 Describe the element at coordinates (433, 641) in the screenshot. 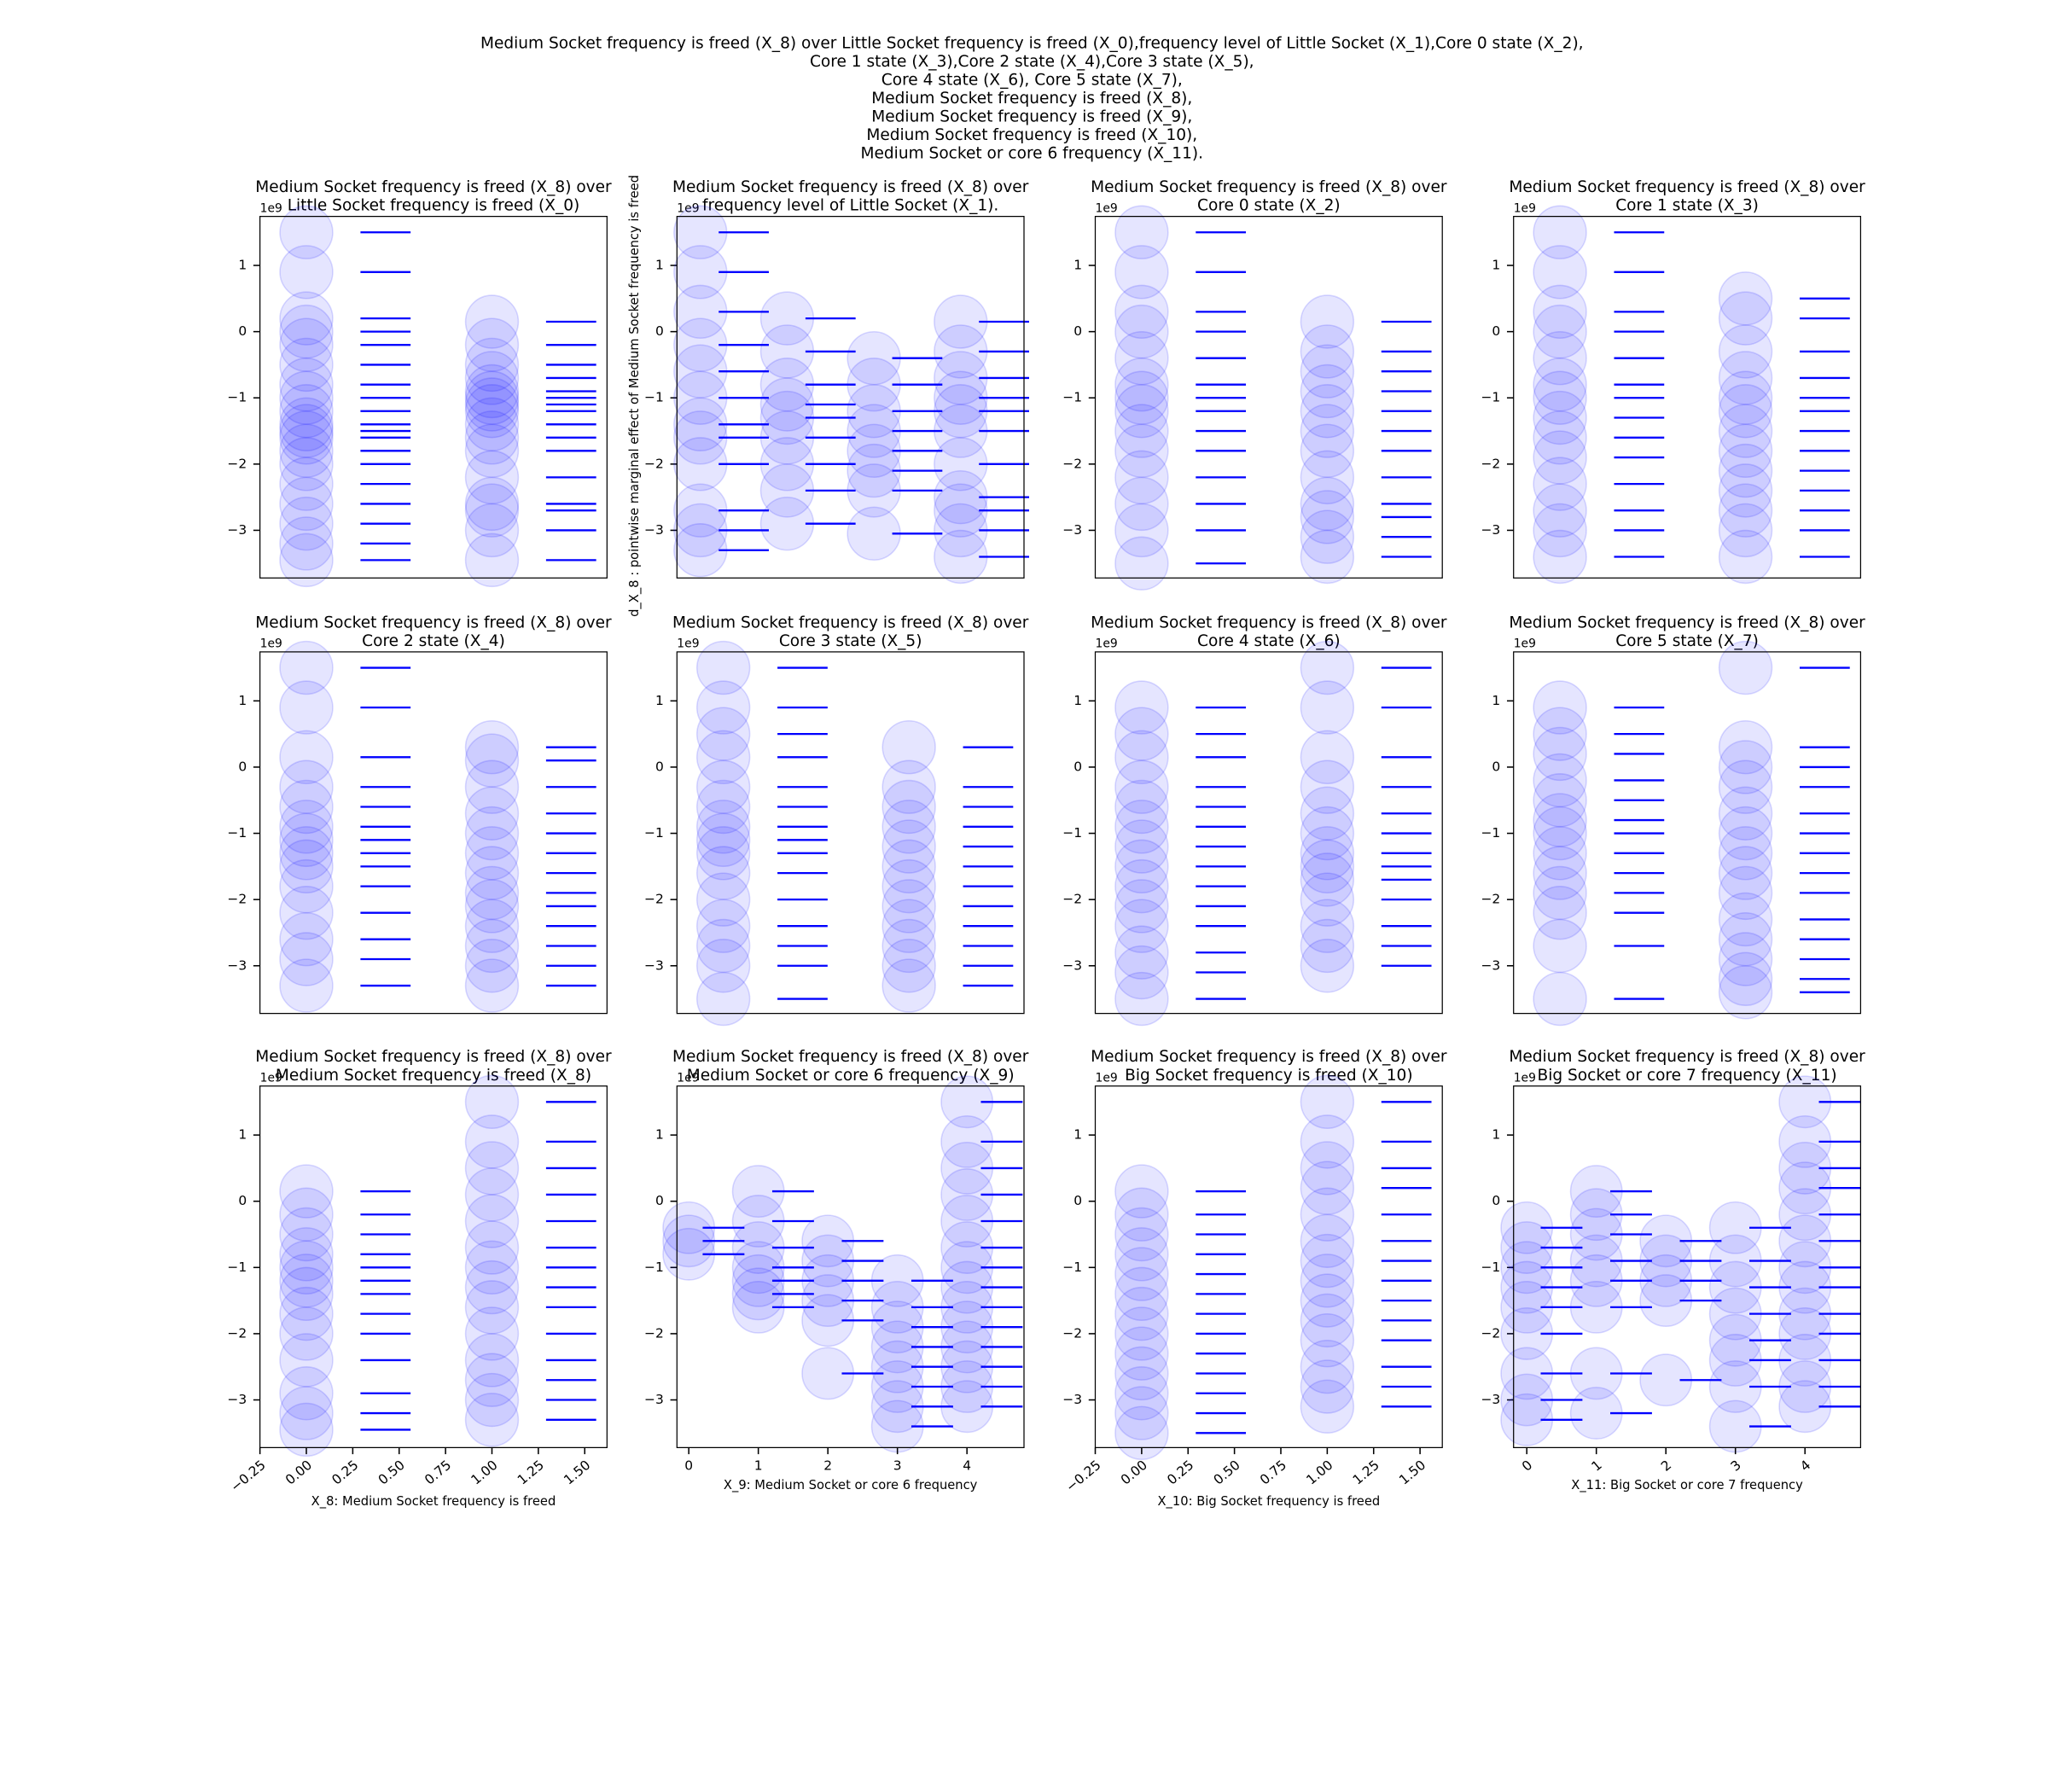

I see `panel-title: Core 2 state (X_4)` at that location.